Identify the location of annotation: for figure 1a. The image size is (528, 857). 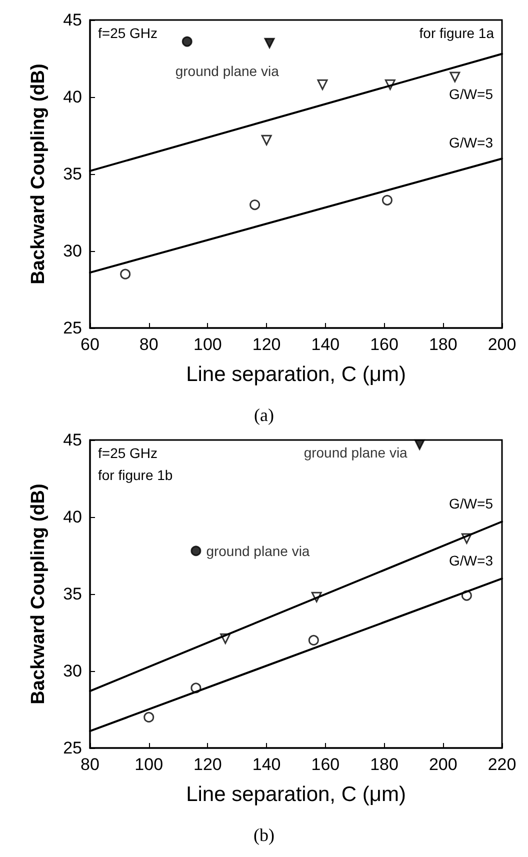
(456, 33).